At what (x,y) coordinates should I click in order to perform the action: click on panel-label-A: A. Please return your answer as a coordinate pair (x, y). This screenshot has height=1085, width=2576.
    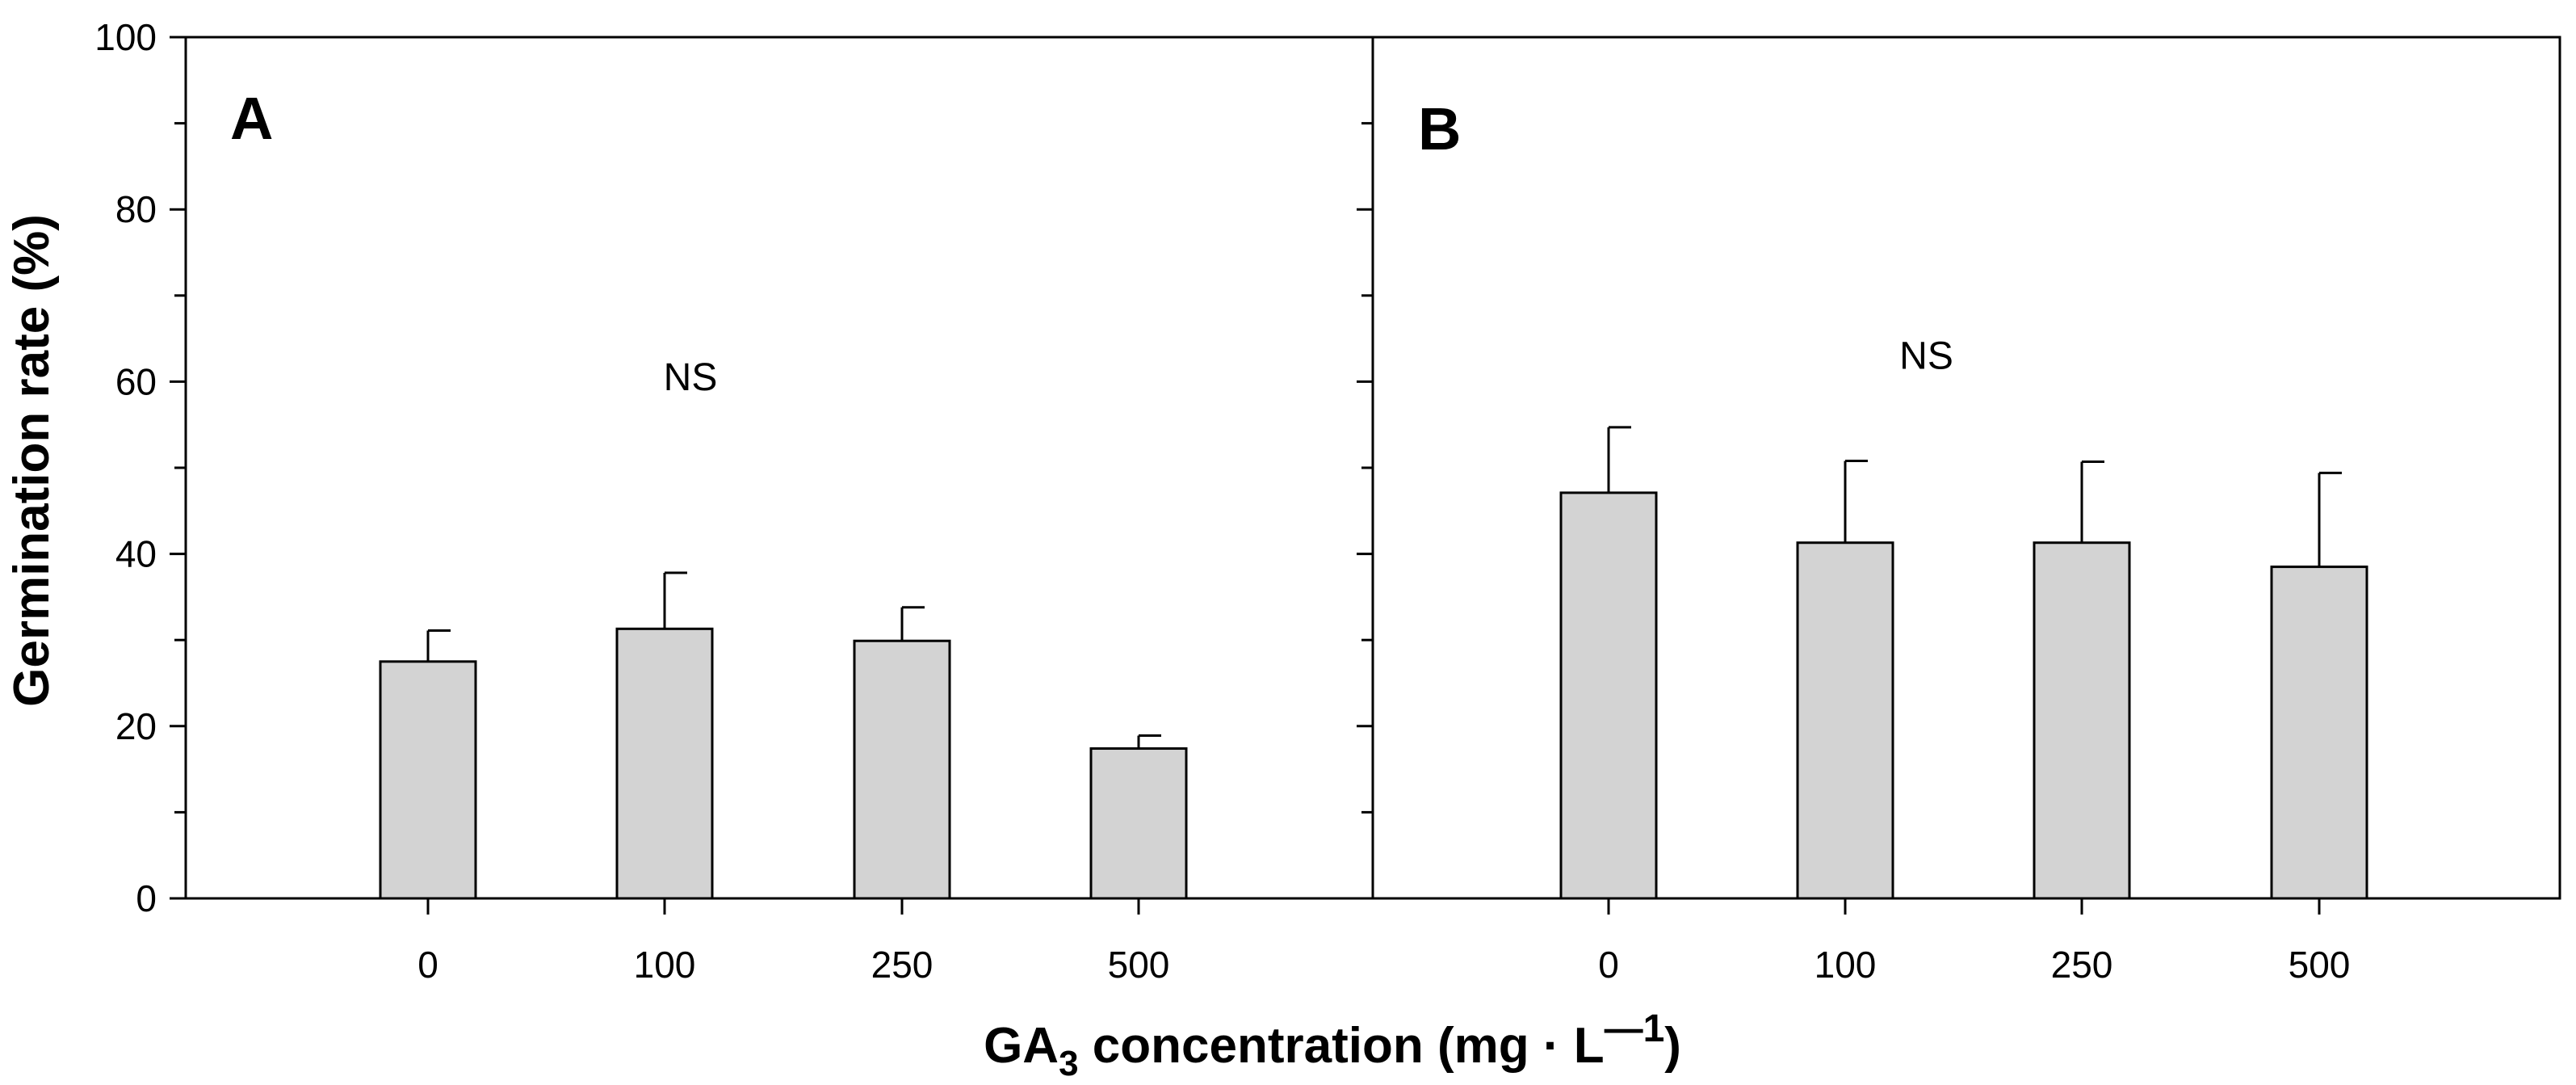
    Looking at the image, I should click on (251, 119).